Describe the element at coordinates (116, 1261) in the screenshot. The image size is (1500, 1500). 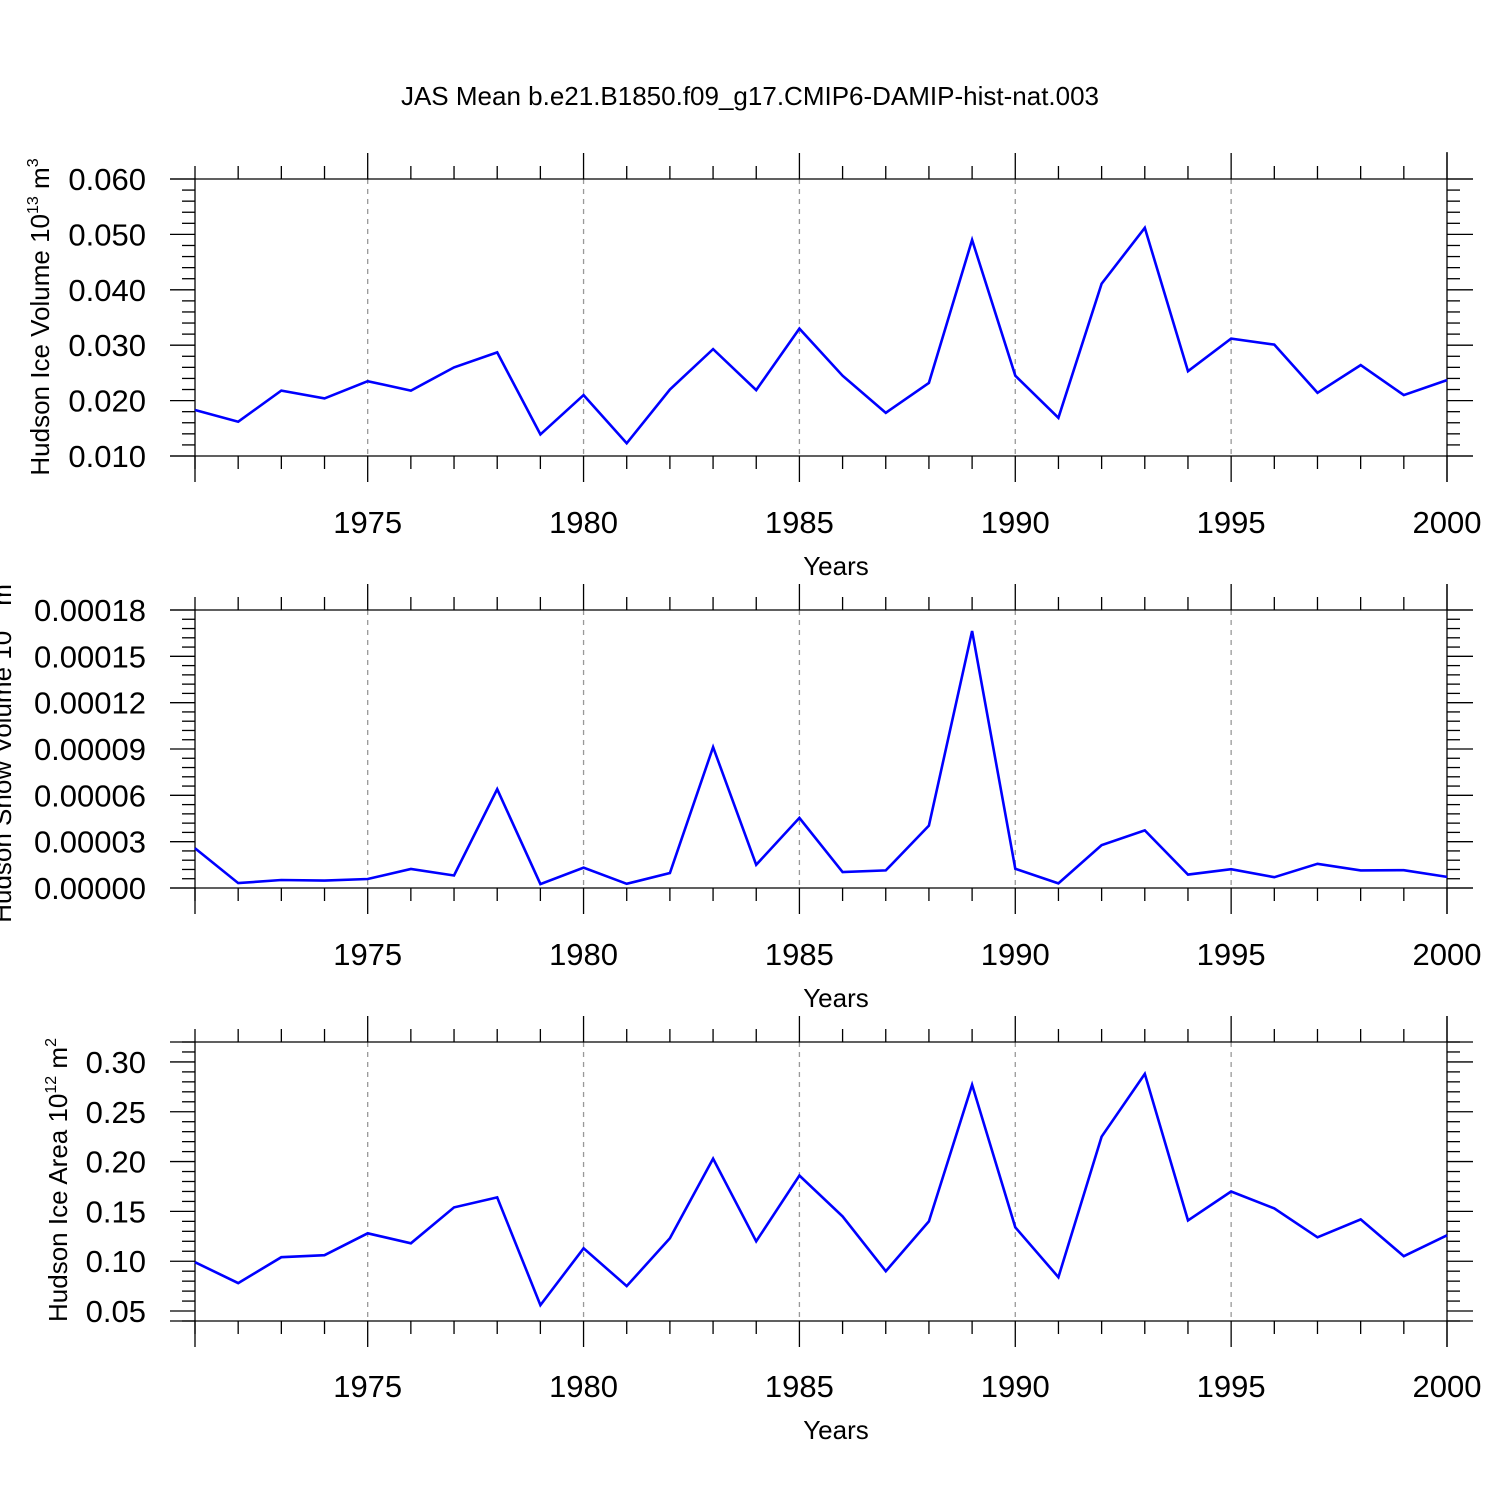
I see `y-tick-label: 0.10` at that location.